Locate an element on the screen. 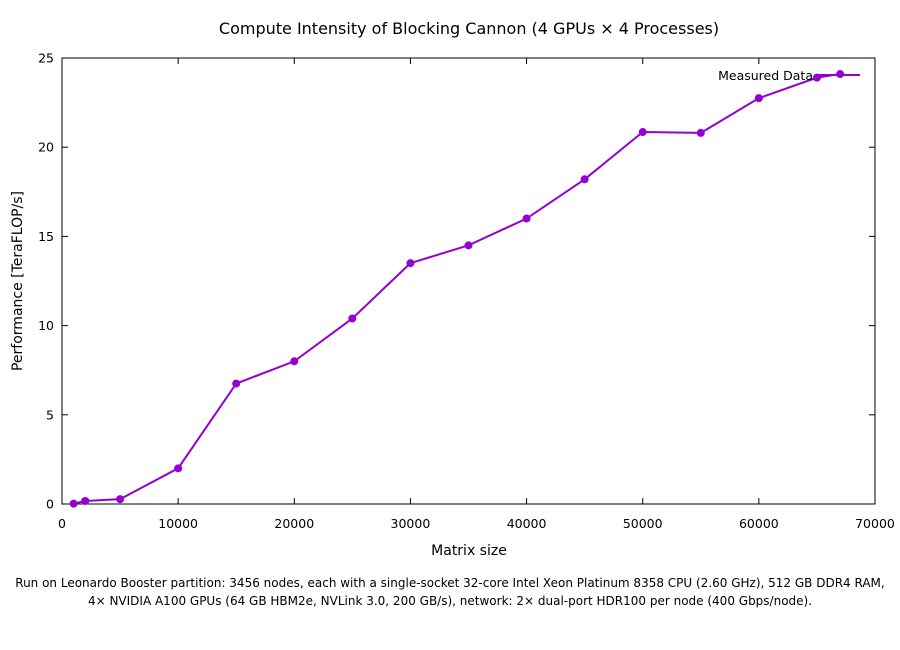 This screenshot has height=650, width=900. x-tick-label: 30000 is located at coordinates (411, 523).